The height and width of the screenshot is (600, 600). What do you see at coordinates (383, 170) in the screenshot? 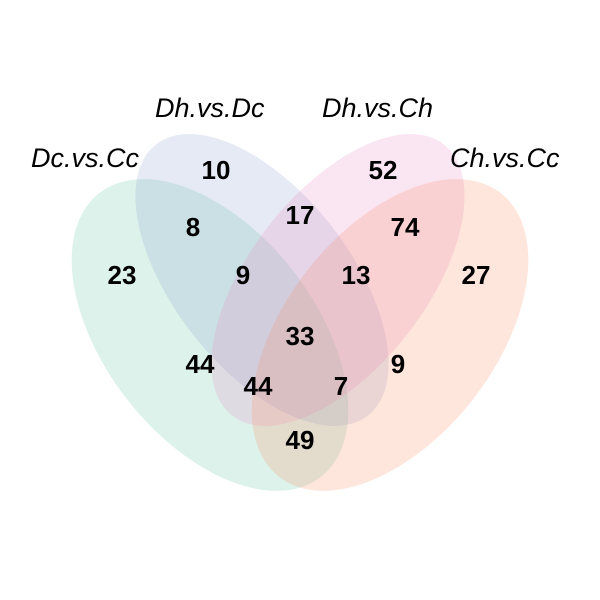
I see `count-dhch-only: 52` at bounding box center [383, 170].